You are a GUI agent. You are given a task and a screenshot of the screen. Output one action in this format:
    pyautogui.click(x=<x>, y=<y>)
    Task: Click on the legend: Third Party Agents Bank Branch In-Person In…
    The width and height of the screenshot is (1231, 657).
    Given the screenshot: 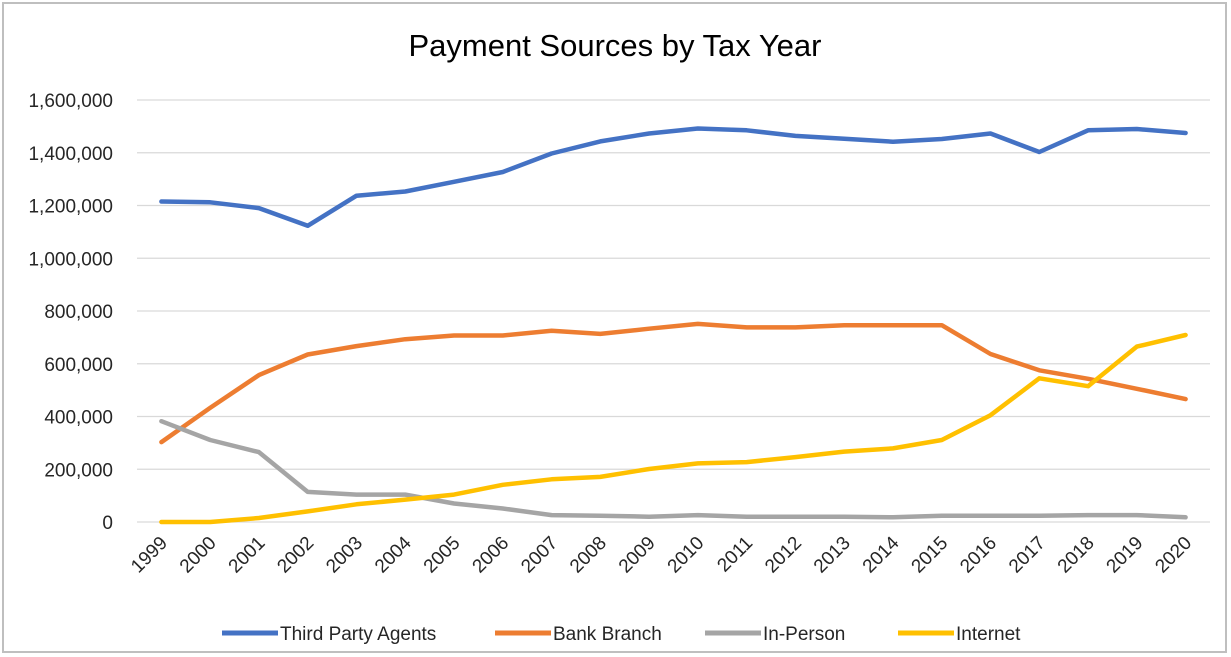 What is the action you would take?
    pyautogui.click(x=621, y=634)
    